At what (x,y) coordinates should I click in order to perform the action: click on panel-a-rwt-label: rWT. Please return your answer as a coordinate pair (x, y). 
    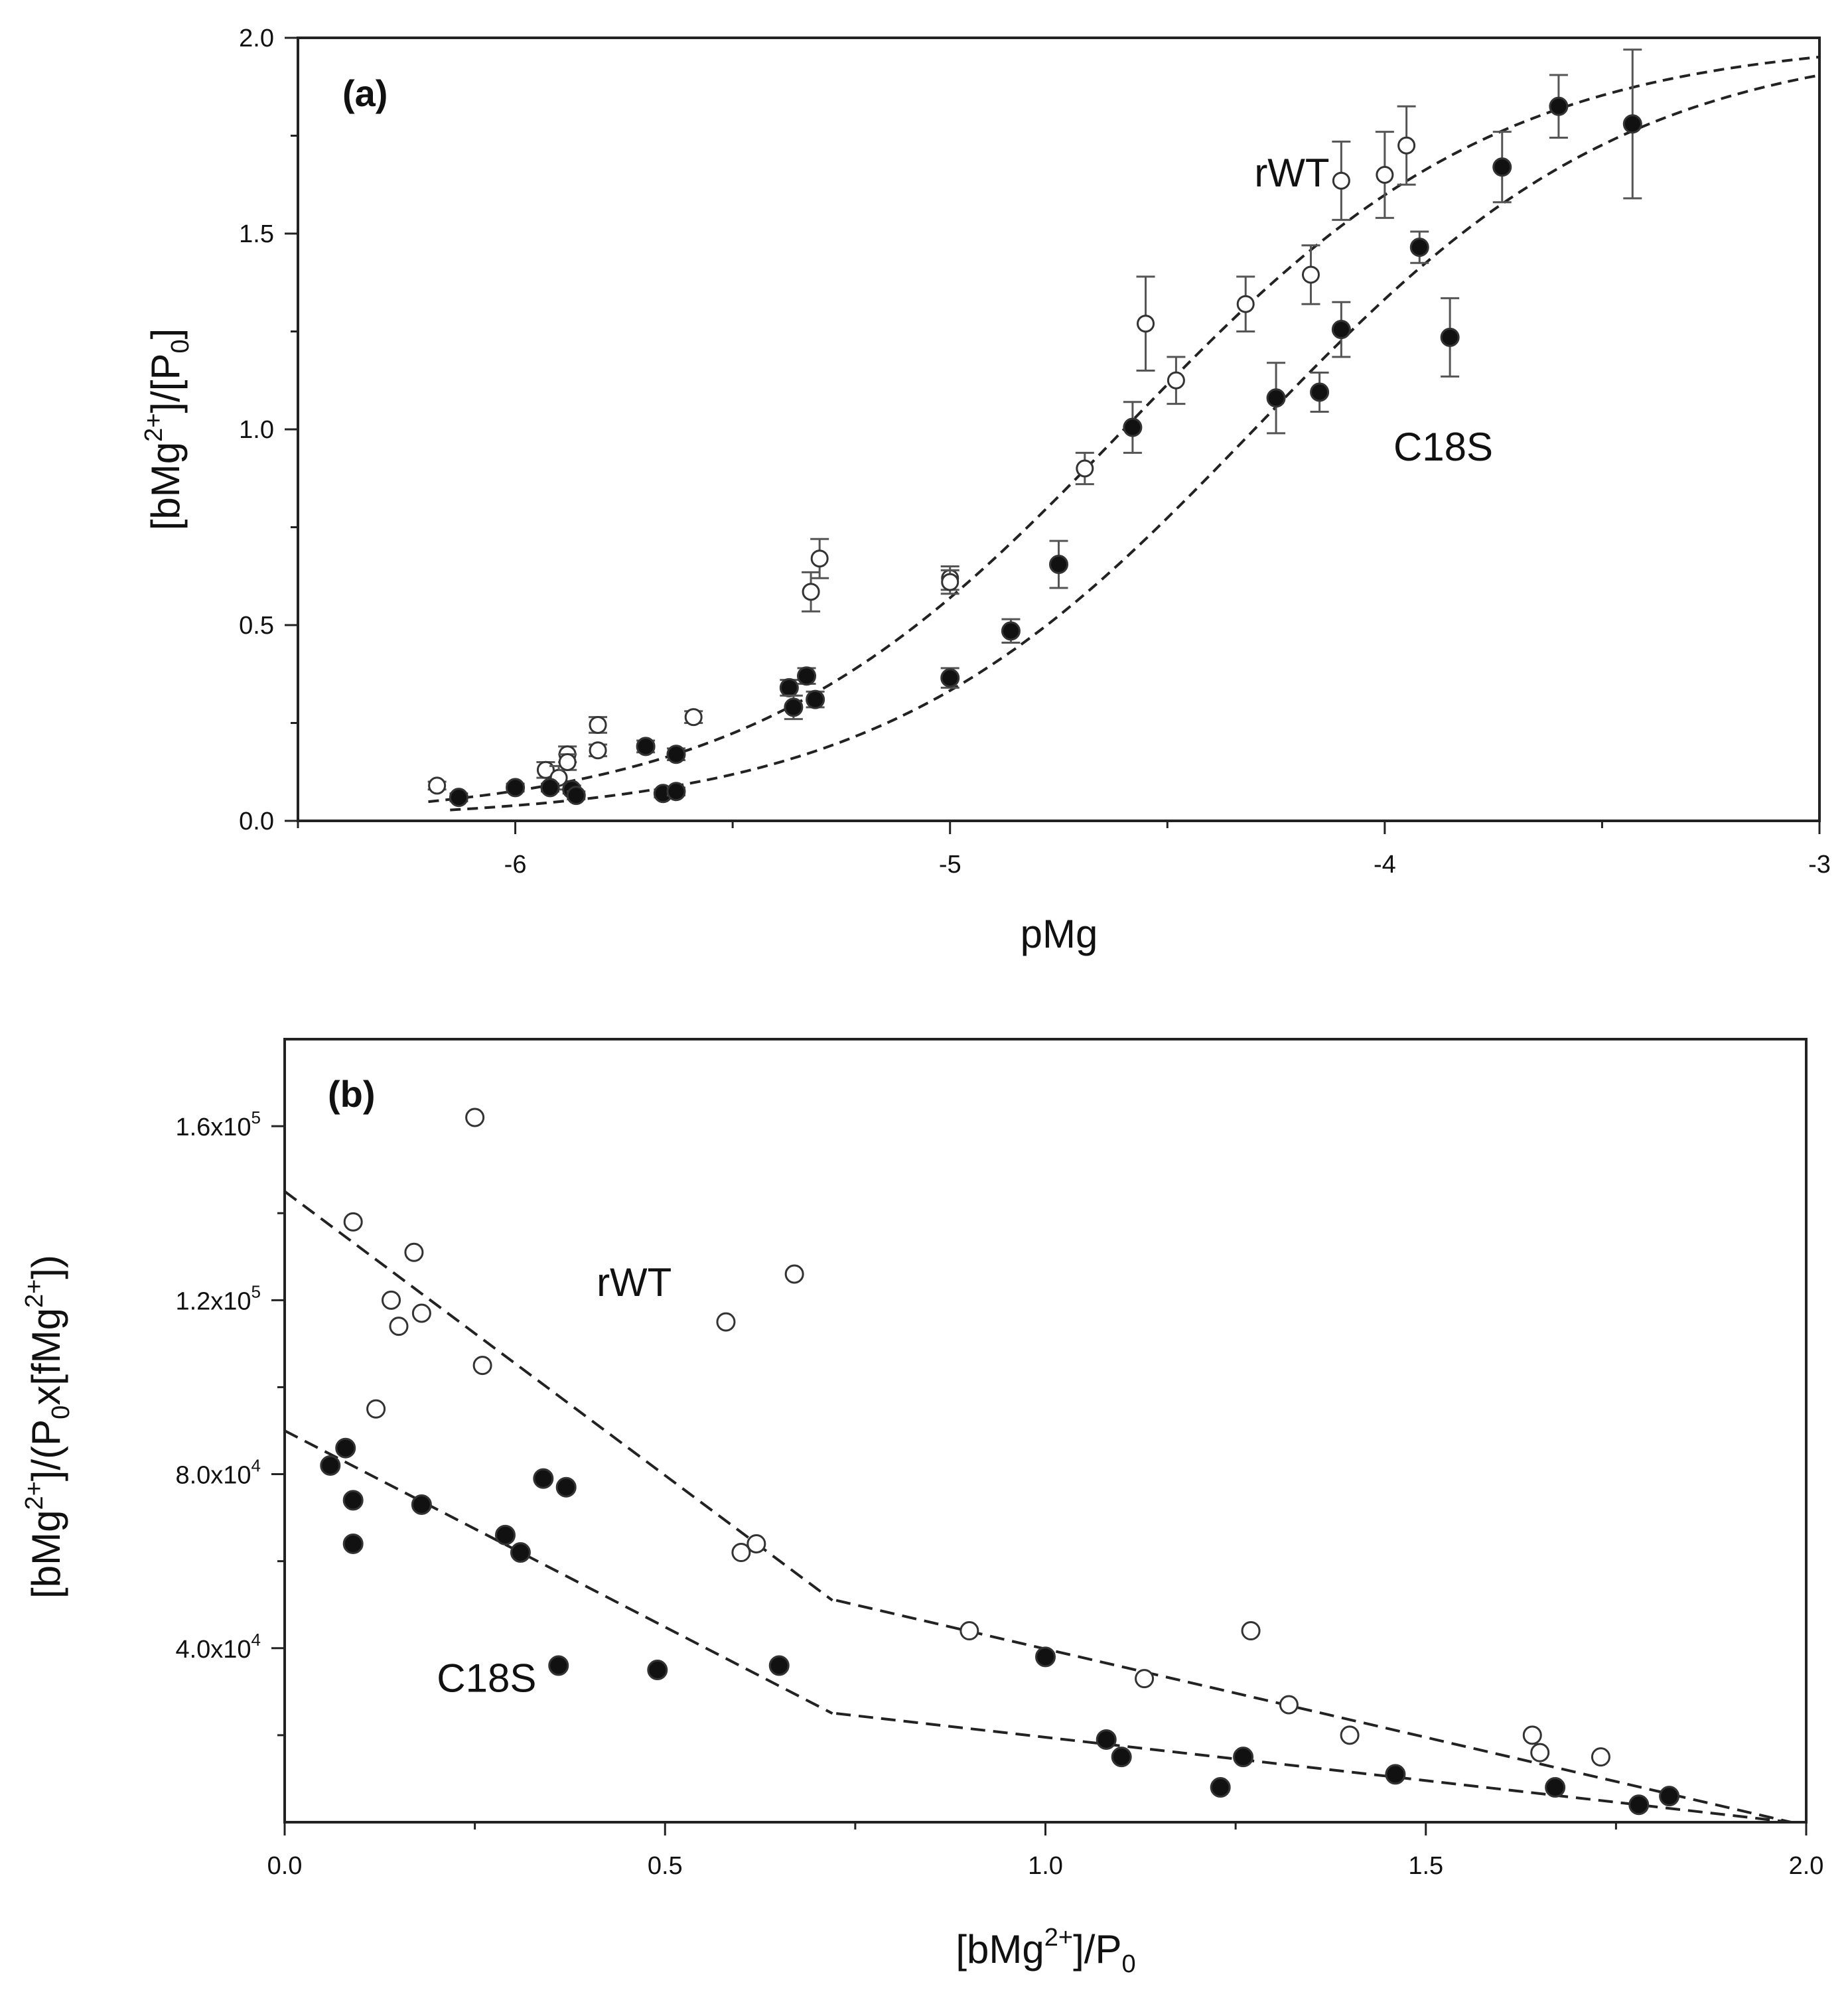
    Looking at the image, I should click on (1291, 173).